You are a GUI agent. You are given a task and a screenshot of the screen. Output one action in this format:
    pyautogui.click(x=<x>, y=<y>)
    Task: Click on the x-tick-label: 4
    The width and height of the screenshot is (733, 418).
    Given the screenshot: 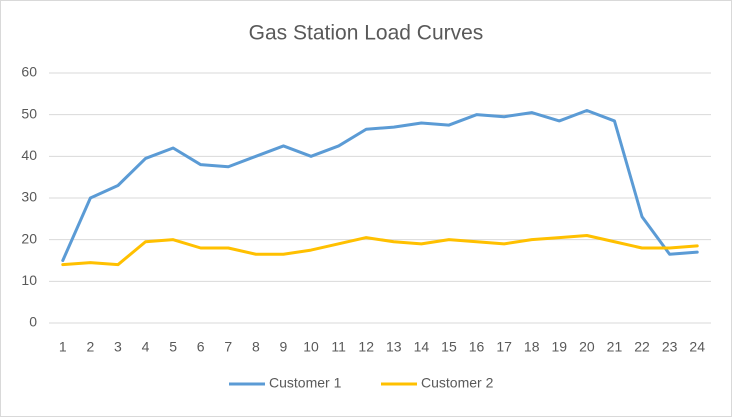 What is the action you would take?
    pyautogui.click(x=146, y=347)
    